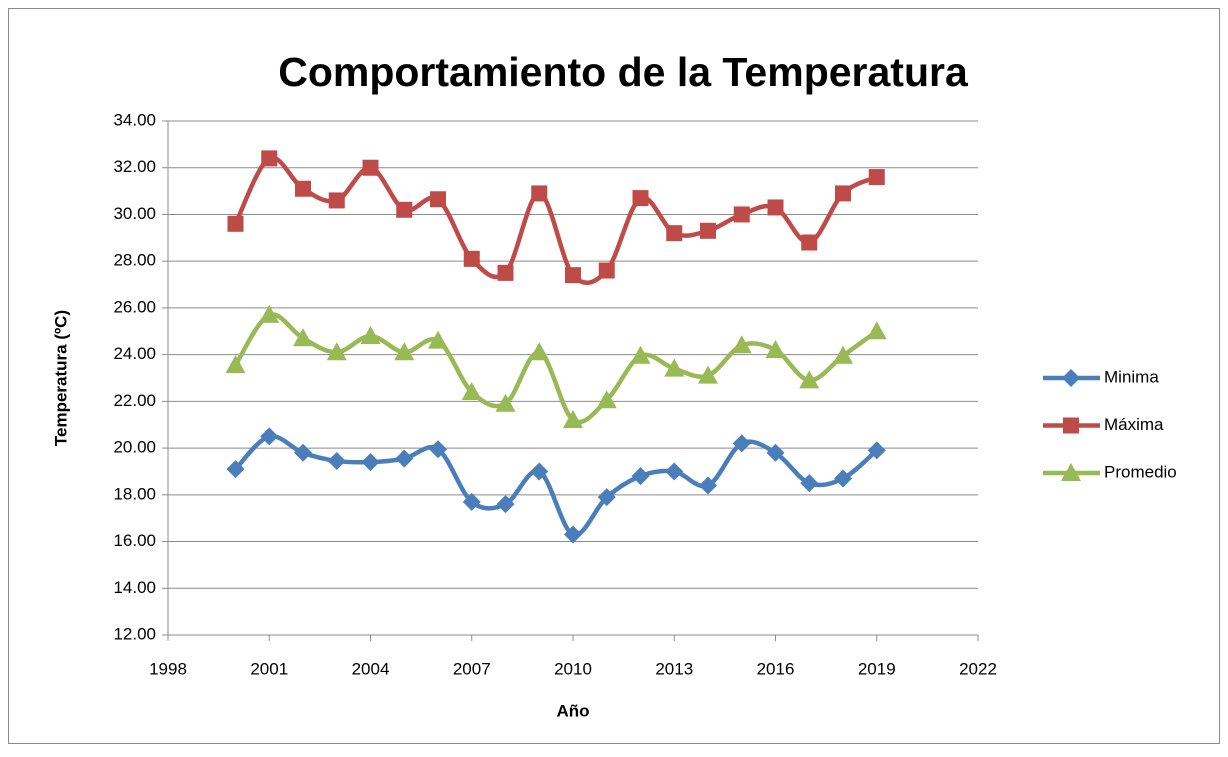 The image size is (1228, 757). Describe the element at coordinates (134, 587) in the screenshot. I see `y-tick-label: 14.00` at that location.